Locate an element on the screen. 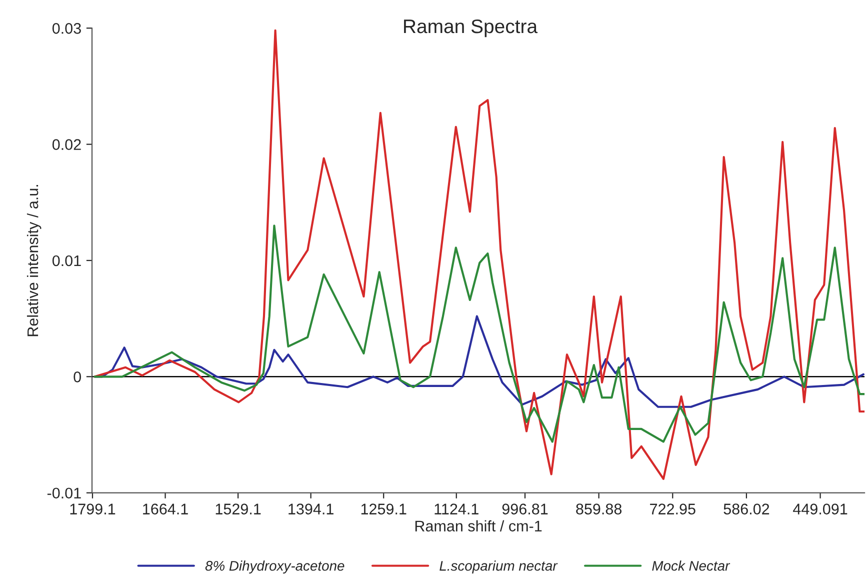  y-axis-title: Relative intensity / a.u. is located at coordinates (34, 260).